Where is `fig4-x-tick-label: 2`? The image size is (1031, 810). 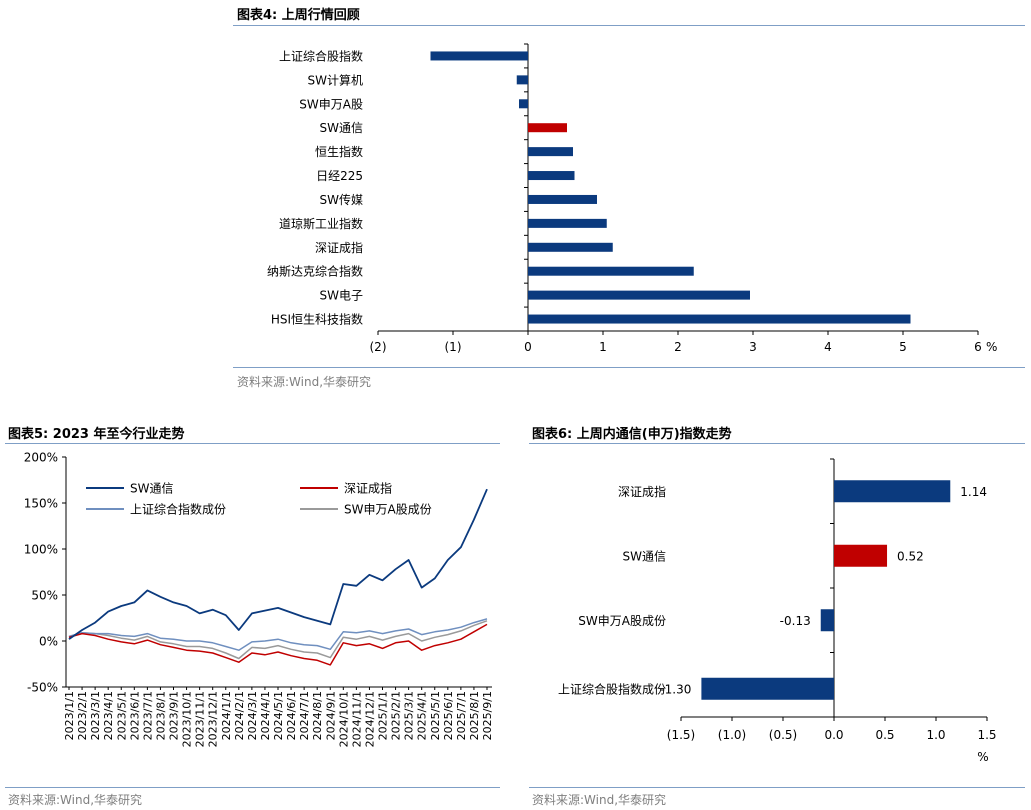
fig4-x-tick-label: 2 is located at coordinates (678, 347).